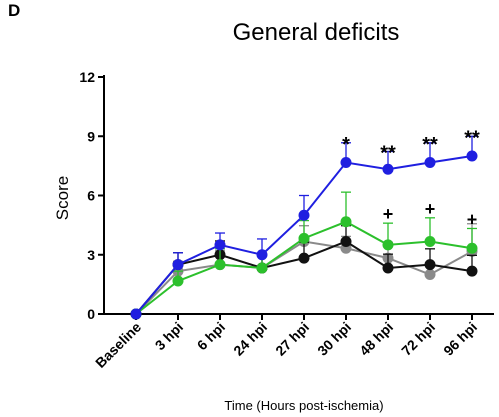 The image size is (499, 417). Describe the element at coordinates (346, 145) in the screenshot. I see `significance-star: *` at that location.